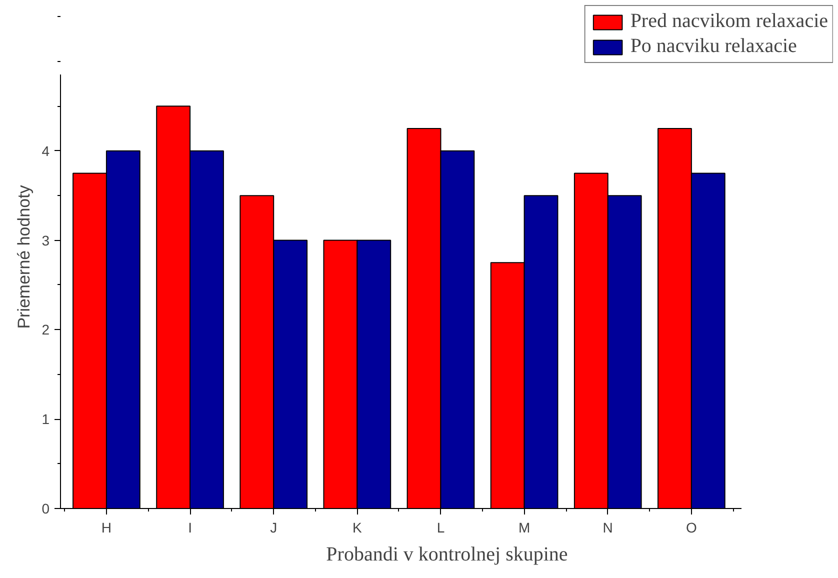 This screenshot has width=838, height=578. I want to click on x-tick-label: H, so click(106, 528).